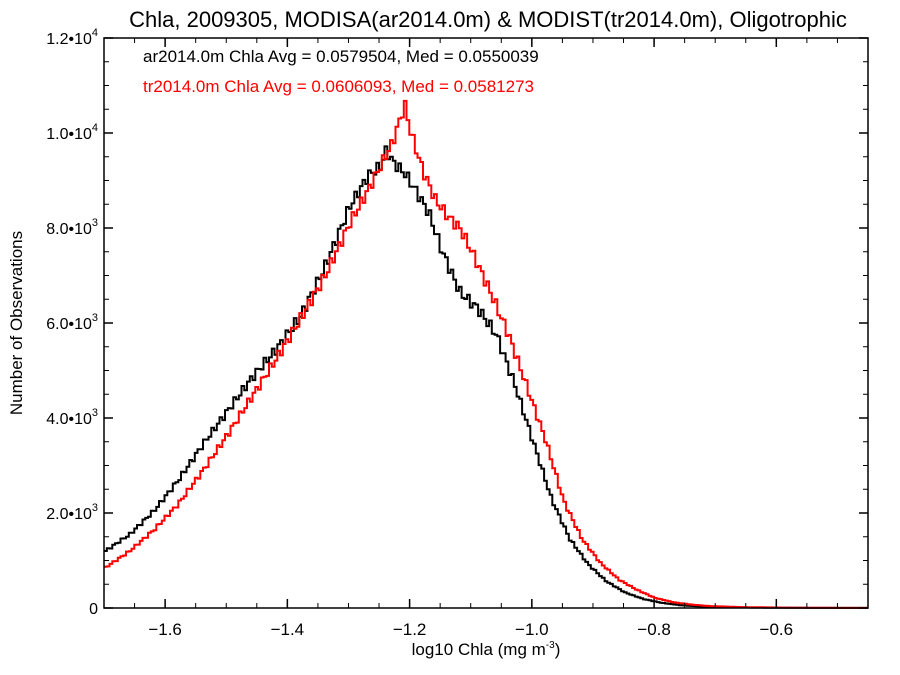 The height and width of the screenshot is (675, 900). Describe the element at coordinates (654, 629) in the screenshot. I see `x-tick-label: −0.8` at that location.